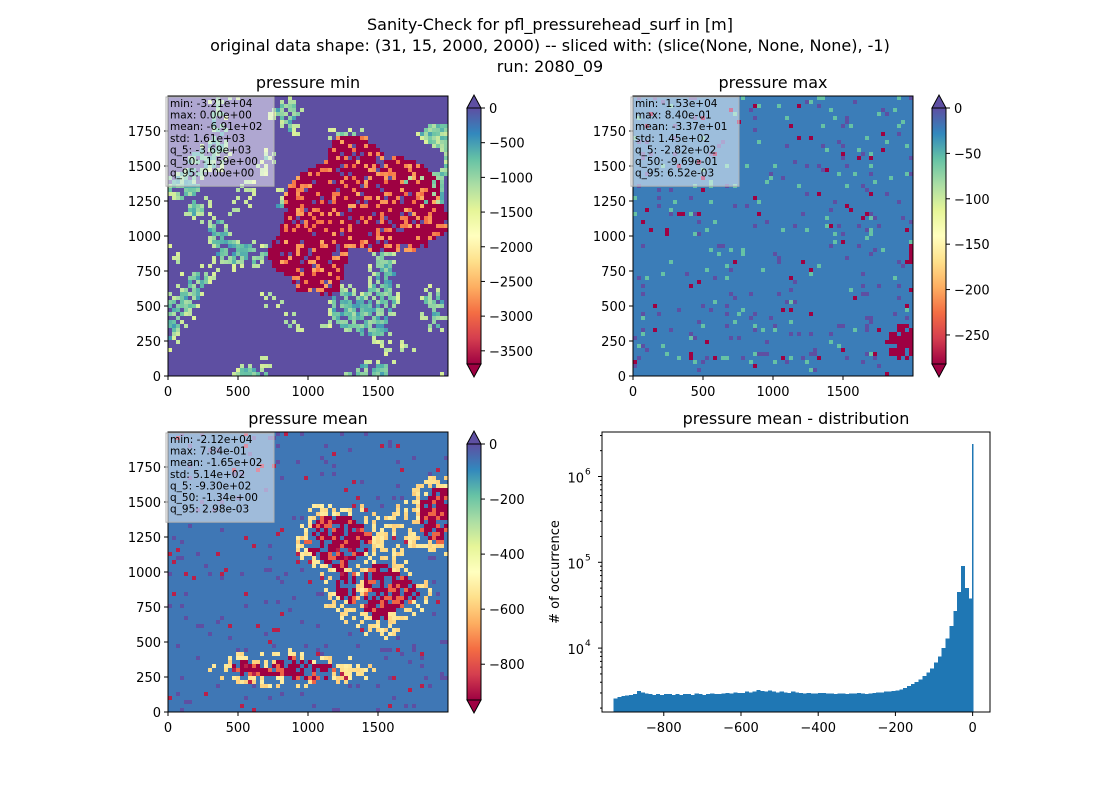 The image size is (1100, 800). Describe the element at coordinates (157, 377) in the screenshot. I see `y-tick-label: 0` at that location.